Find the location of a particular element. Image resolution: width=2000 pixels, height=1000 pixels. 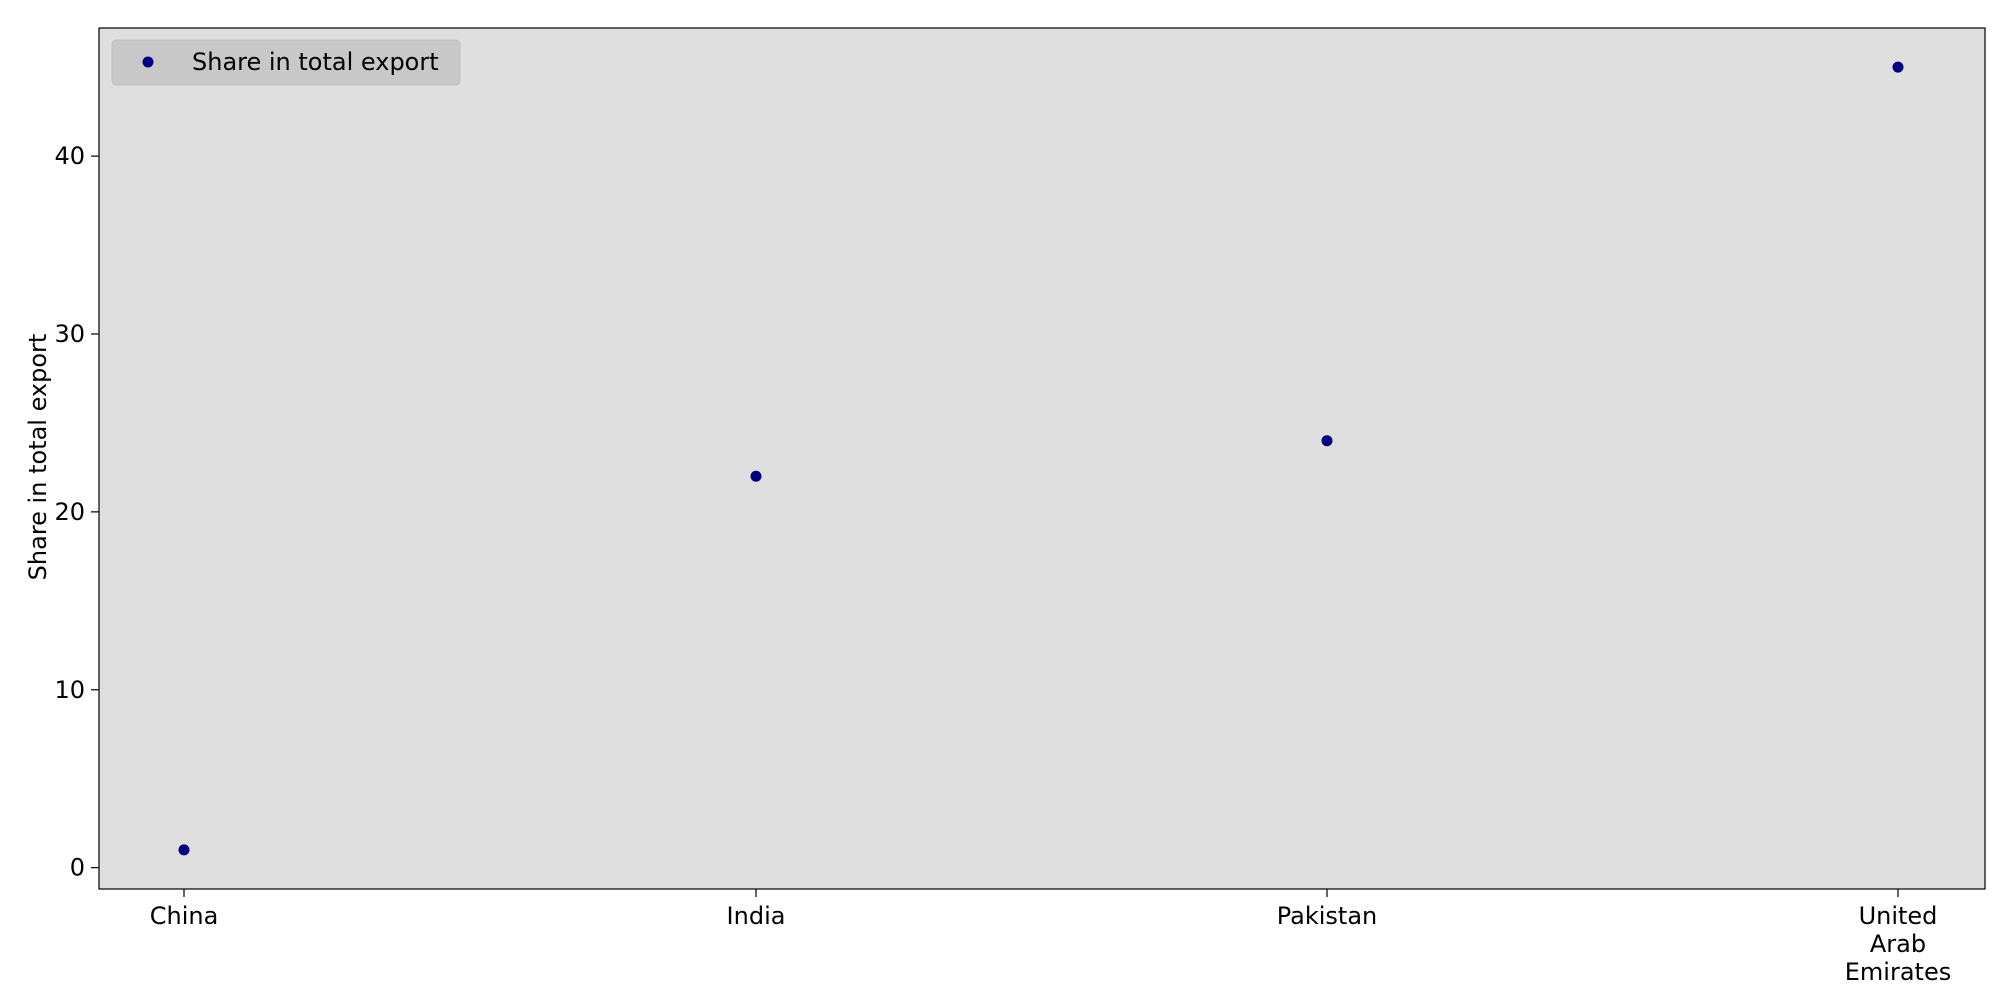

legend-label: Share in total export is located at coordinates (315, 62).